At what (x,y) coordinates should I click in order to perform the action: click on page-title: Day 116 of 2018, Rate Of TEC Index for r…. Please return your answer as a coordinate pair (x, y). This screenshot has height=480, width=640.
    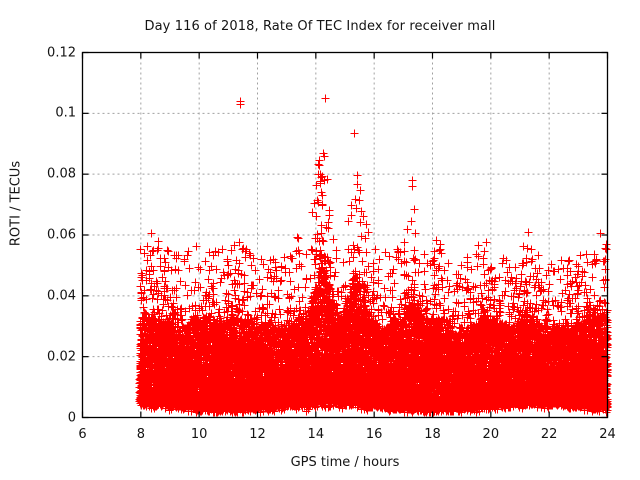
    Looking at the image, I should click on (320, 26).